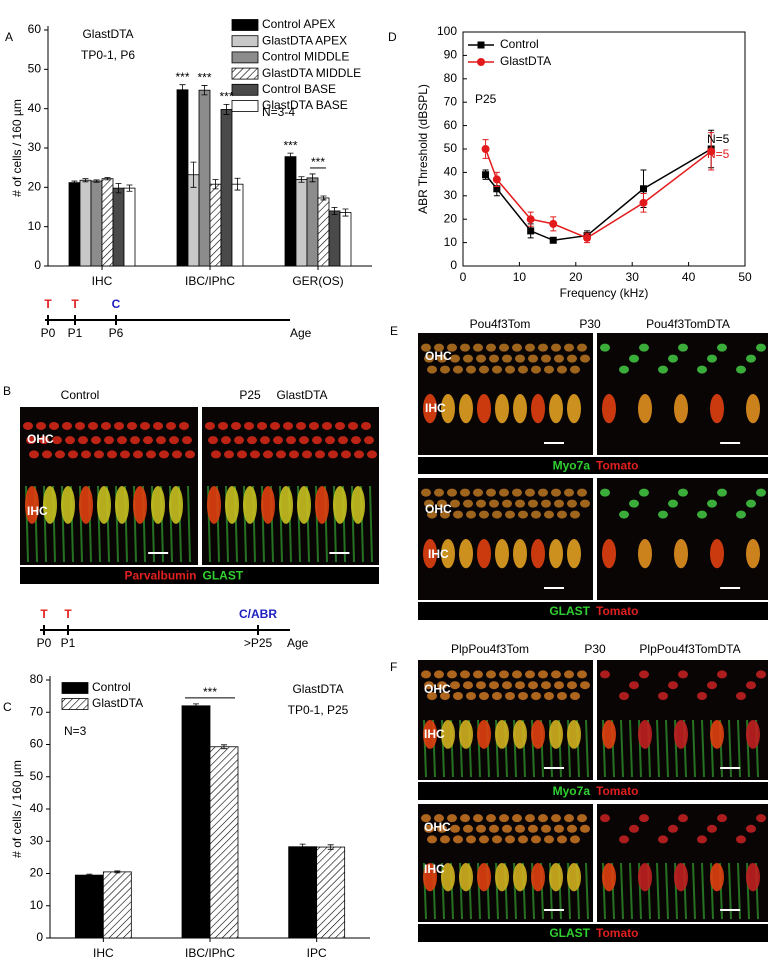 The image size is (773, 962). I want to click on image-header: P30, so click(590, 324).